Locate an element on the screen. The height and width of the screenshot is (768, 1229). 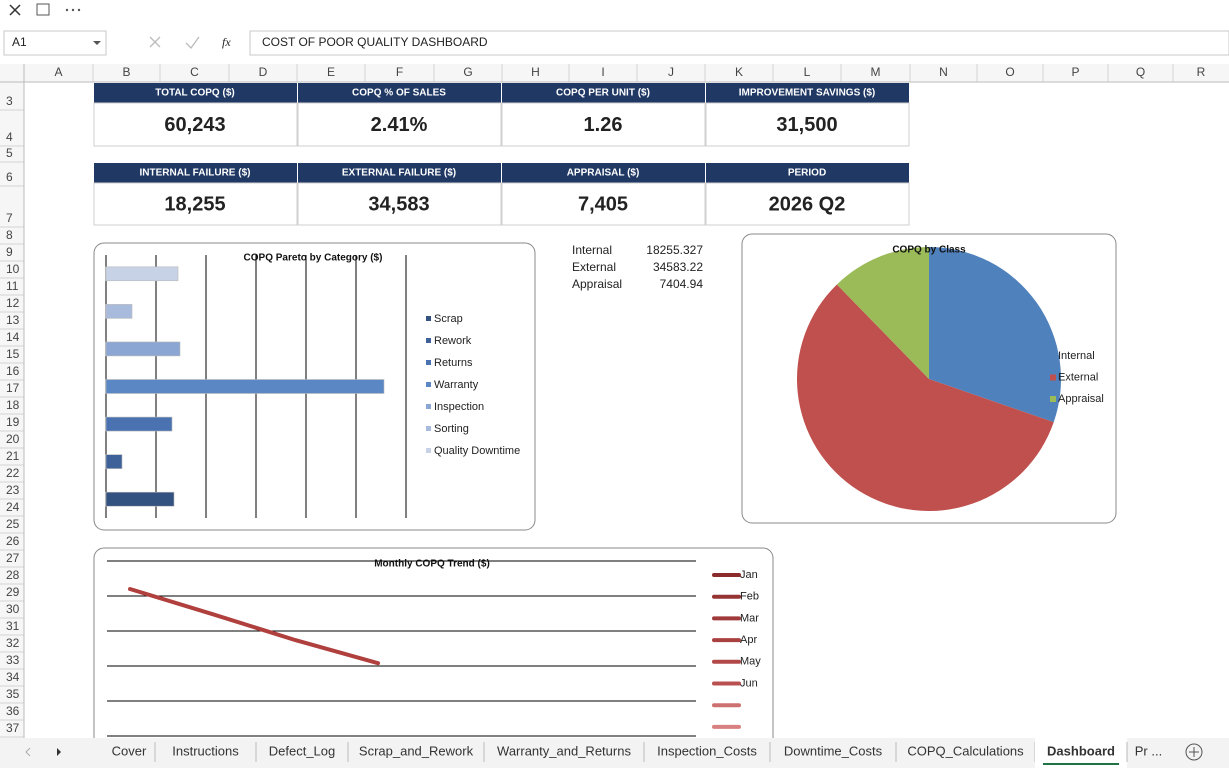
column-header: F is located at coordinates (399, 72).